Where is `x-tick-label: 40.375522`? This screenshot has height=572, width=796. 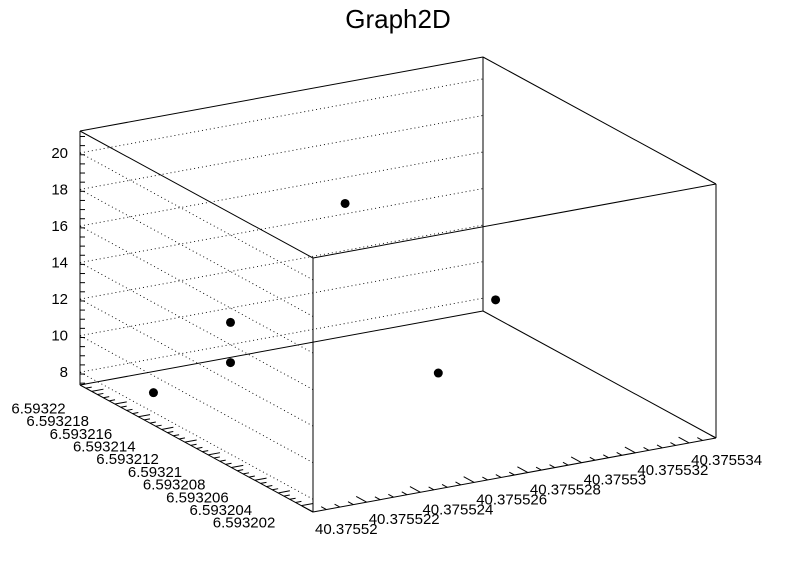
x-tick-label: 40.375522 is located at coordinates (404, 519).